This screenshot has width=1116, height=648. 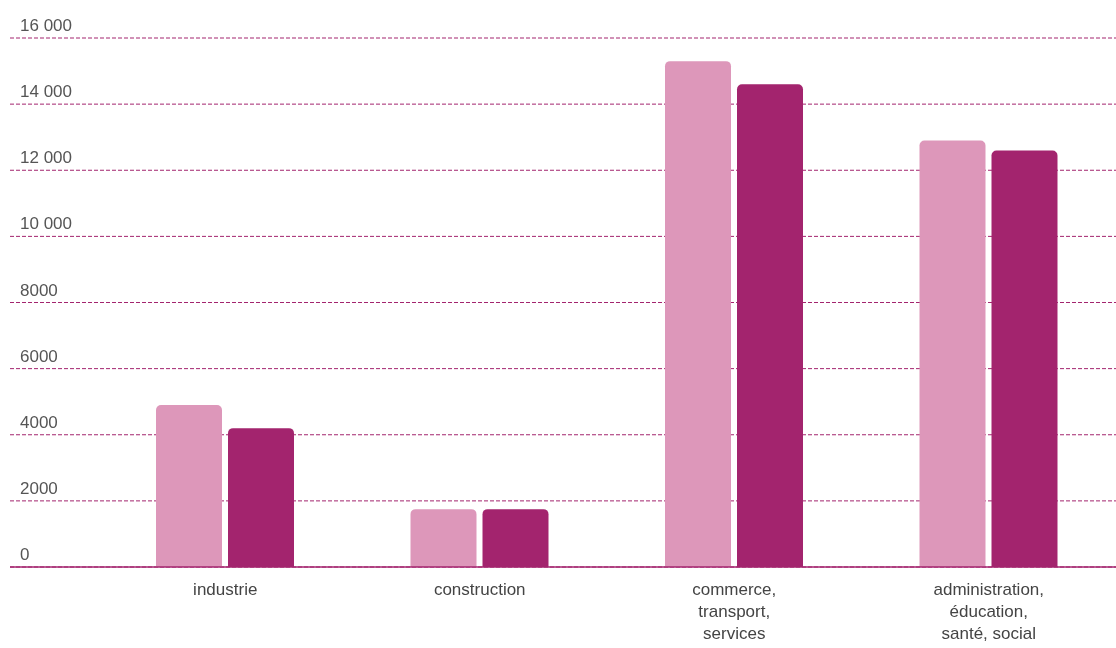 What do you see at coordinates (46, 158) in the screenshot?
I see `y-tick-label: 12 000` at bounding box center [46, 158].